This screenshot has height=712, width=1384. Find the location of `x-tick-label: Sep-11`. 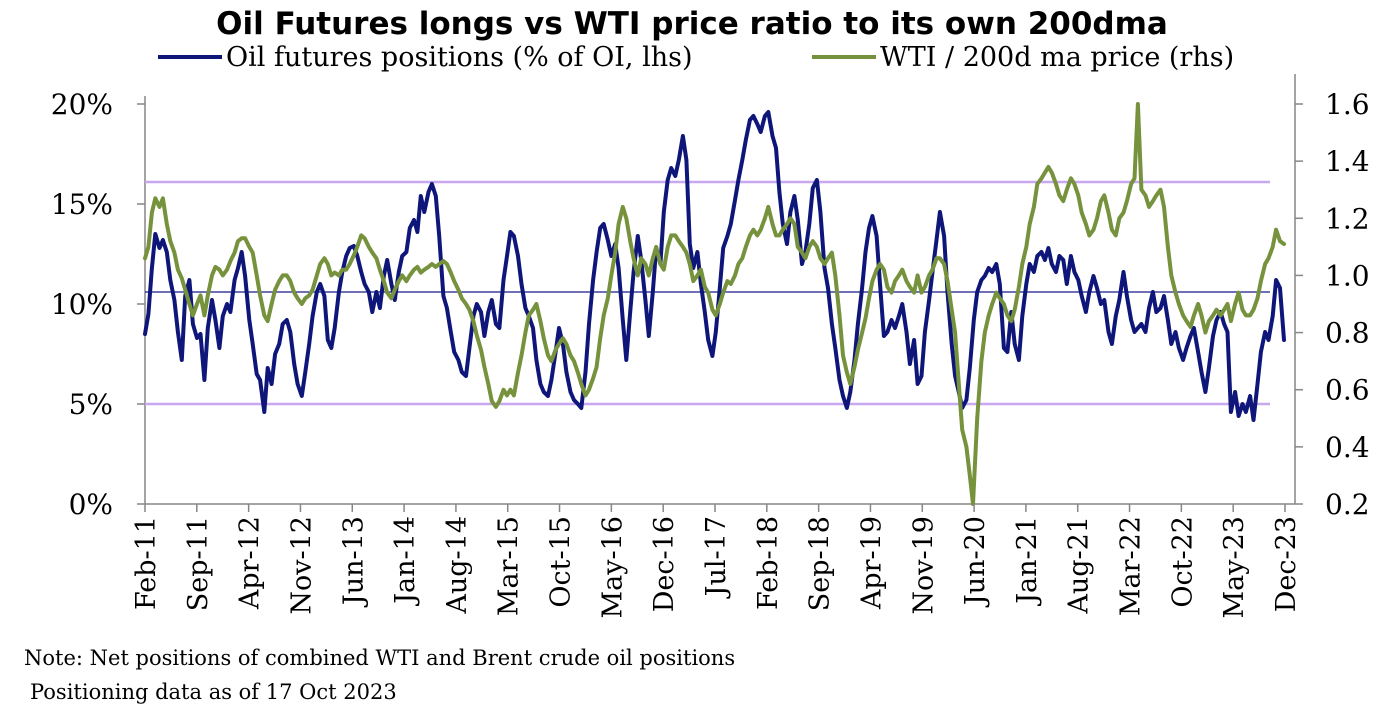

x-tick-label: Sep-11 is located at coordinates (198, 563).